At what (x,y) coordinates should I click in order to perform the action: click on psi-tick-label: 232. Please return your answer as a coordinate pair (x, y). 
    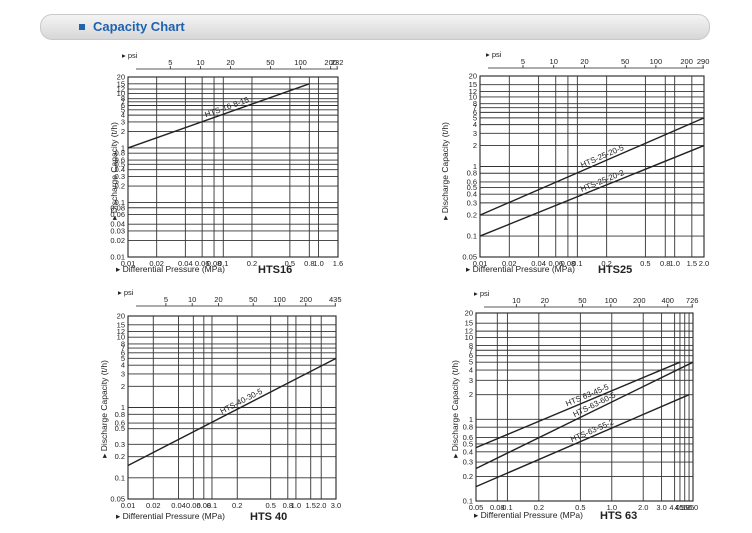
    Looking at the image, I should click on (337, 62).